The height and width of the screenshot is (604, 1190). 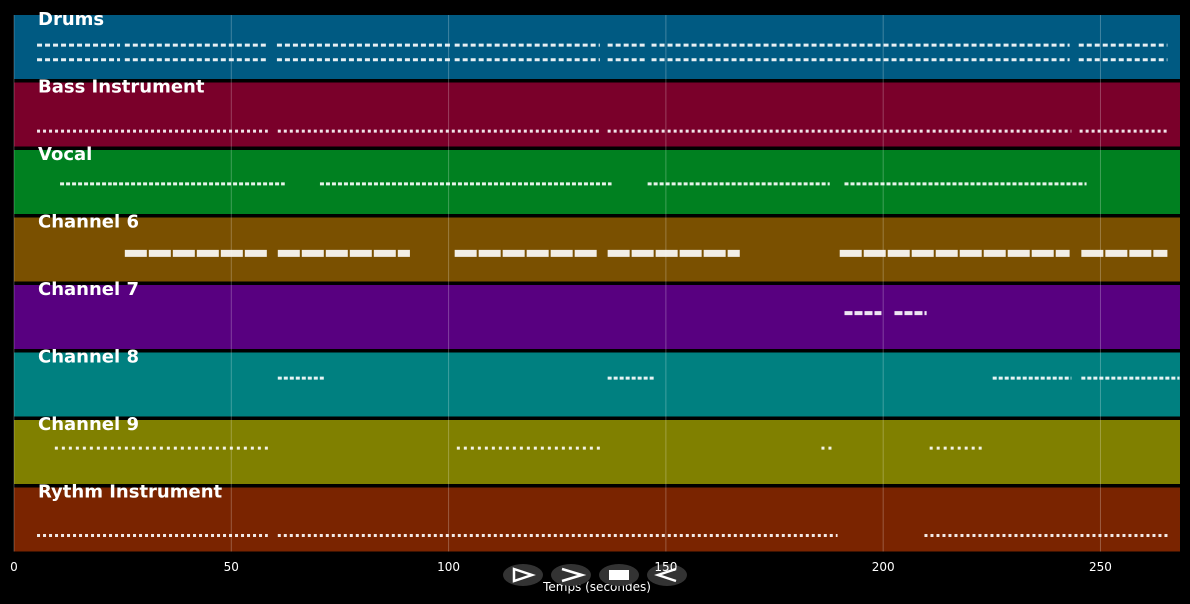 What do you see at coordinates (667, 575) in the screenshot?
I see `rewind-button` at bounding box center [667, 575].